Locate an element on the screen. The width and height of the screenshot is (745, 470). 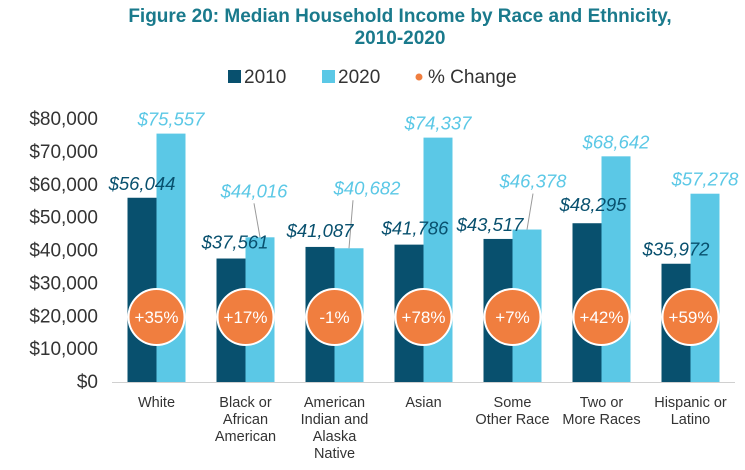
legend-label-2020: 2020 is located at coordinates (359, 77).